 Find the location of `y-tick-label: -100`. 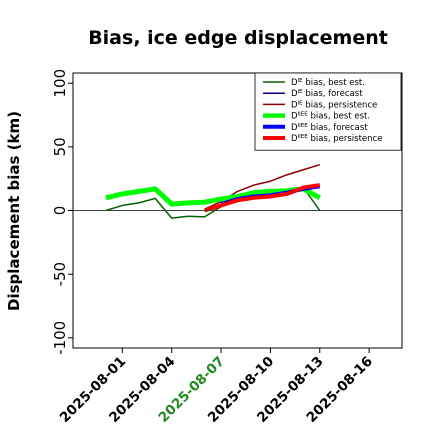

y-tick-label: -100 is located at coordinates (60, 338).